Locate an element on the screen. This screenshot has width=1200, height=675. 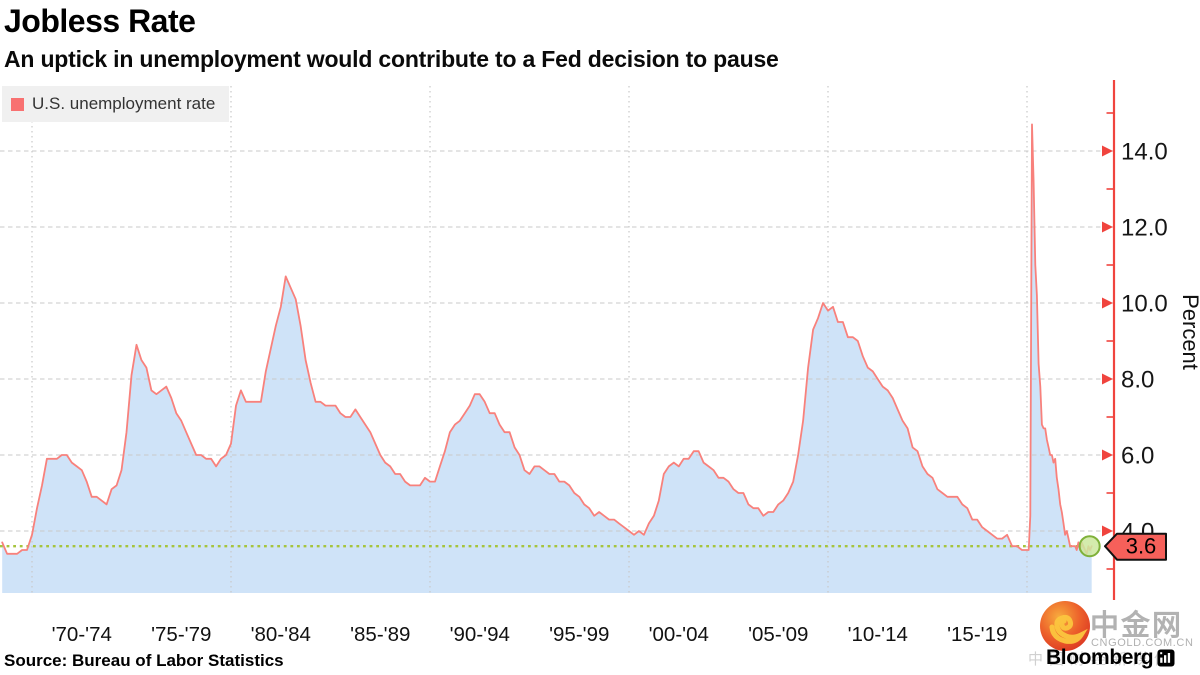
x-tick-label: '90-'94 is located at coordinates (480, 634).